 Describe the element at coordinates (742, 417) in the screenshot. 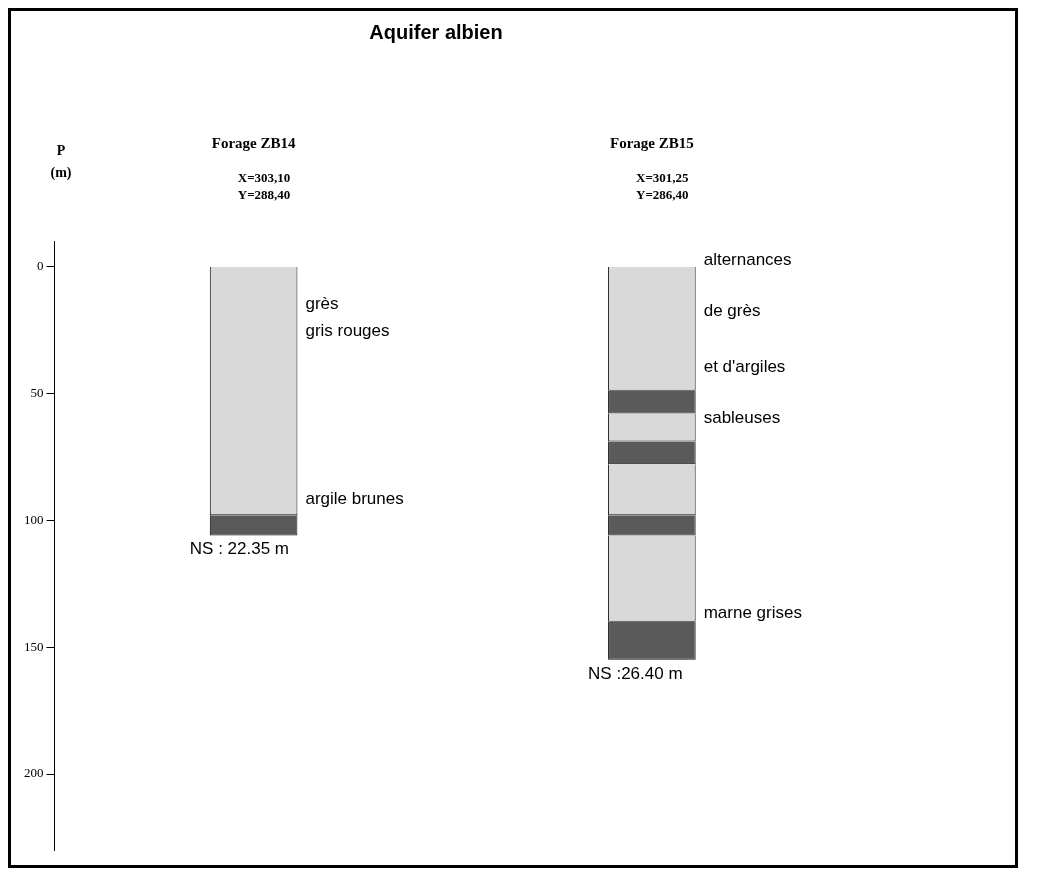

I see `annotation: sableuses` at that location.